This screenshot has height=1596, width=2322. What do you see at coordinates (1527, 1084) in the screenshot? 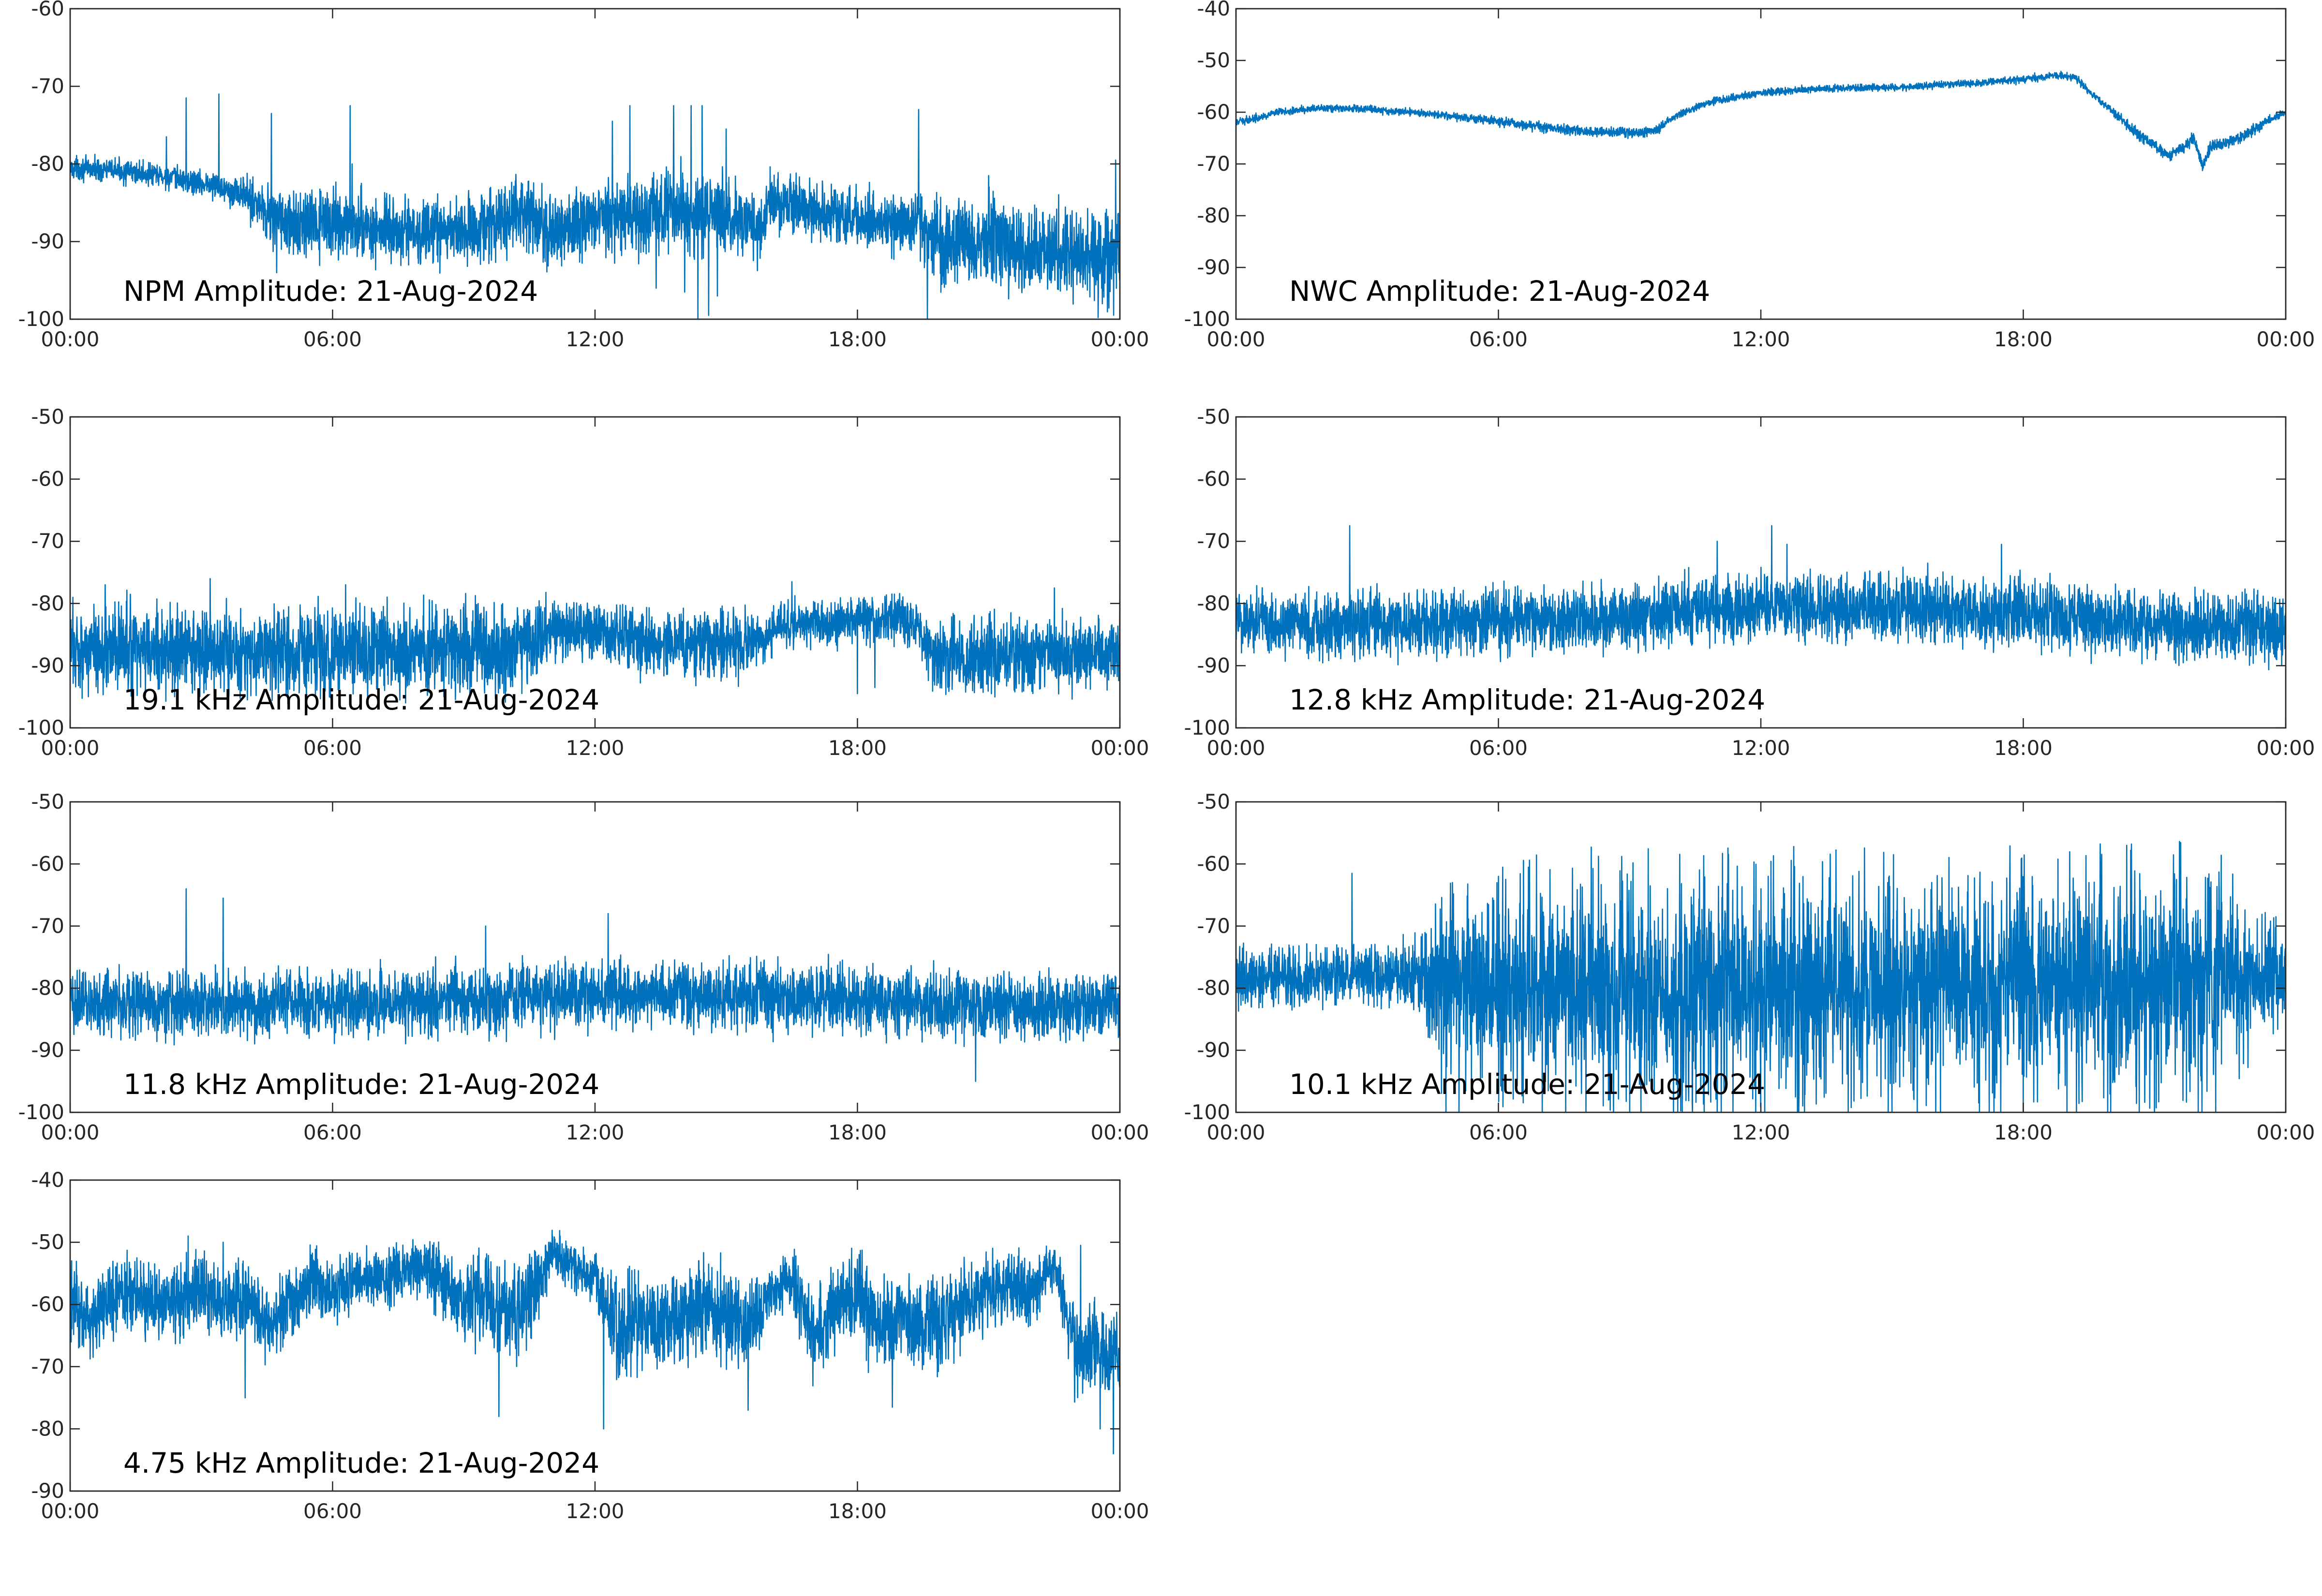
I see `panel-title: 10.1 kHz Amplitude: 21-Aug-2024` at bounding box center [1527, 1084].